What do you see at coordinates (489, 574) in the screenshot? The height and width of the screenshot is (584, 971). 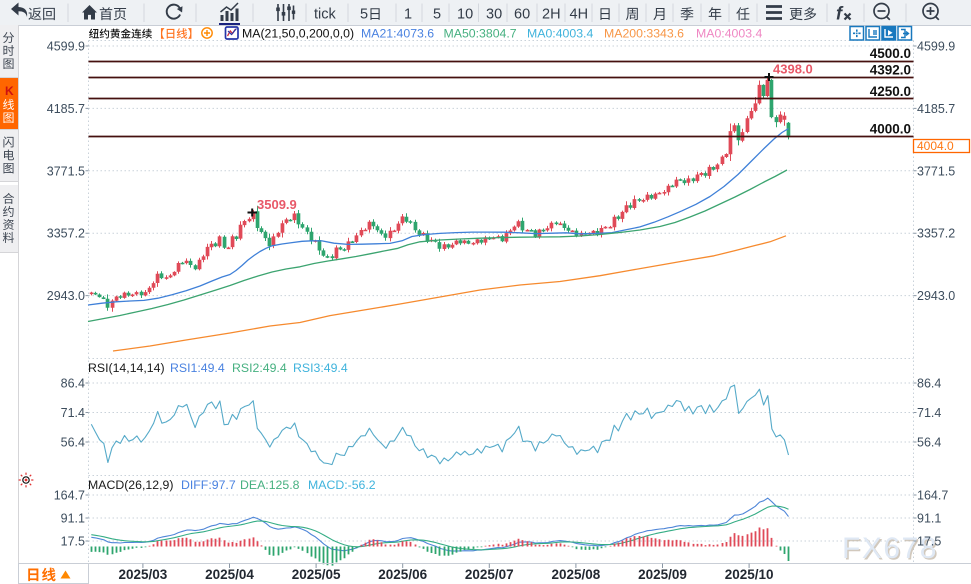 I see `svg-text: 2025/07` at bounding box center [489, 574].